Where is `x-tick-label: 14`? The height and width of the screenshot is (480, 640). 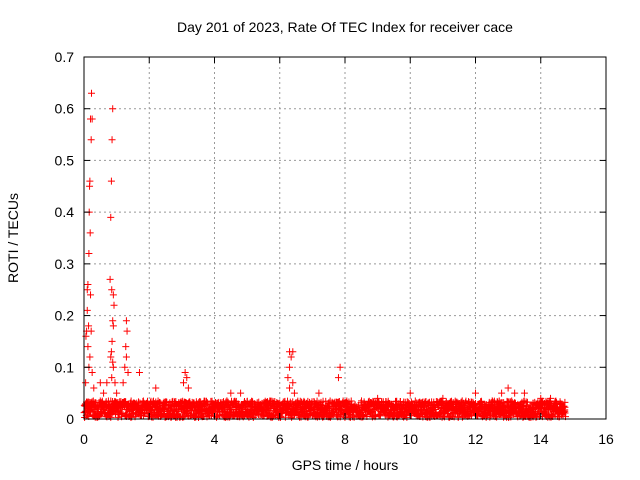
x-tick-label: 14 is located at coordinates (541, 439).